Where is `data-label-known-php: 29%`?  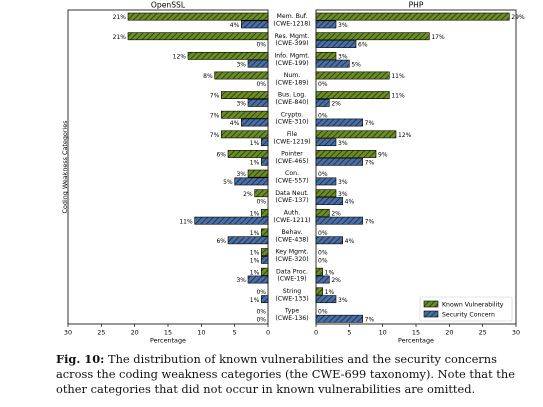 data-label-known-php: 29% is located at coordinates (518, 17).